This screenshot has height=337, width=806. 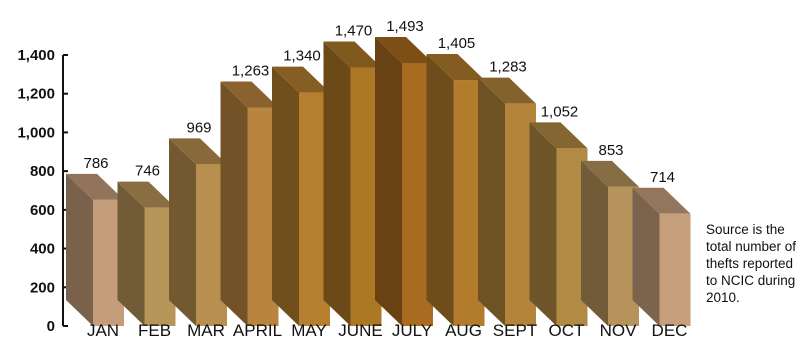 What do you see at coordinates (251, 71) in the screenshot?
I see `data-label: 1,263` at bounding box center [251, 71].